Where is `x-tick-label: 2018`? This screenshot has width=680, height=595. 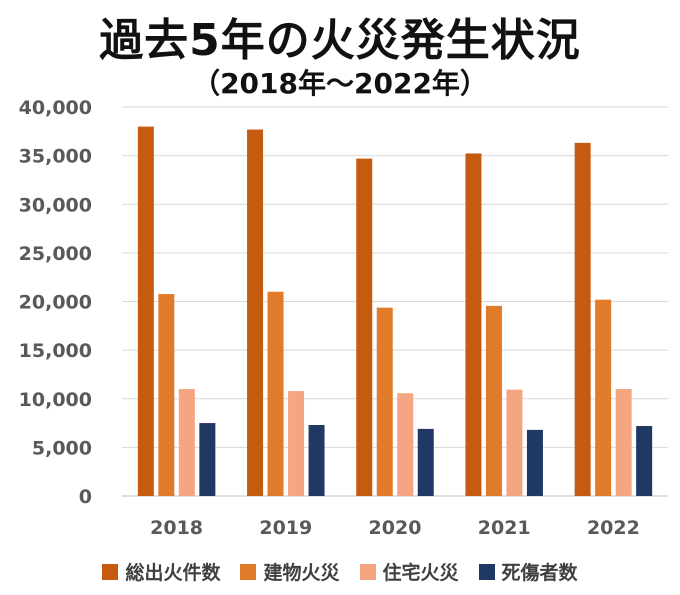
x-tick-label: 2018 is located at coordinates (176, 528).